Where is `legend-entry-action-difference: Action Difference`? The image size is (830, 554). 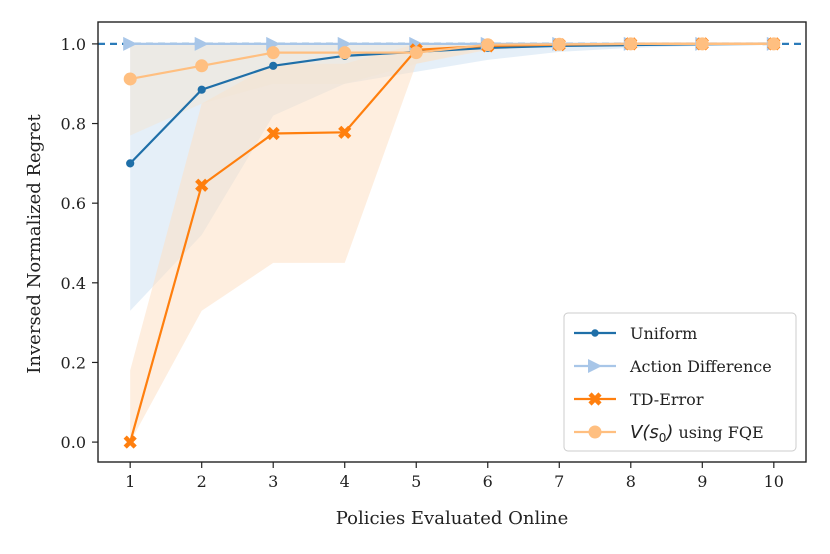 legend-entry-action-difference: Action Difference is located at coordinates (673, 366).